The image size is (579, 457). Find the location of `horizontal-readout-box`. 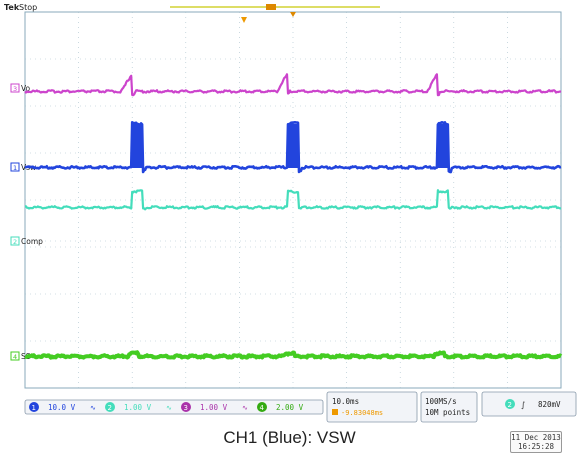

horizontal-readout-box is located at coordinates (372, 407).